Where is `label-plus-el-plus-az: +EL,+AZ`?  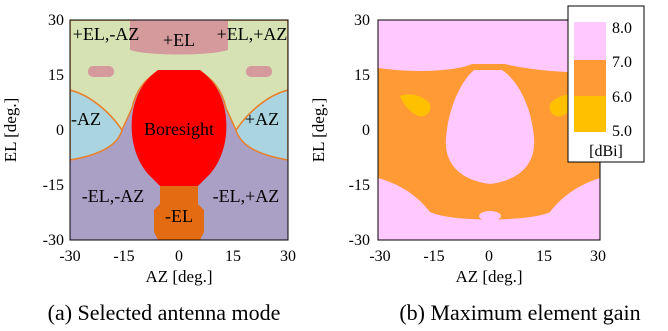
label-plus-el-plus-az: +EL,+AZ is located at coordinates (252, 34).